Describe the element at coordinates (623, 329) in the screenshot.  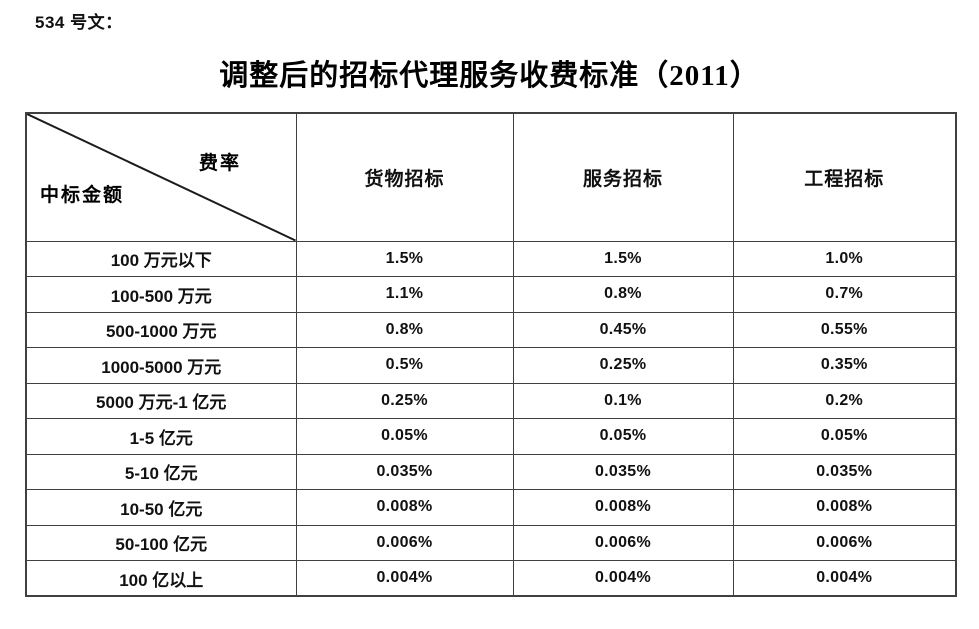
I see `cell-value: 0.45%` at that location.